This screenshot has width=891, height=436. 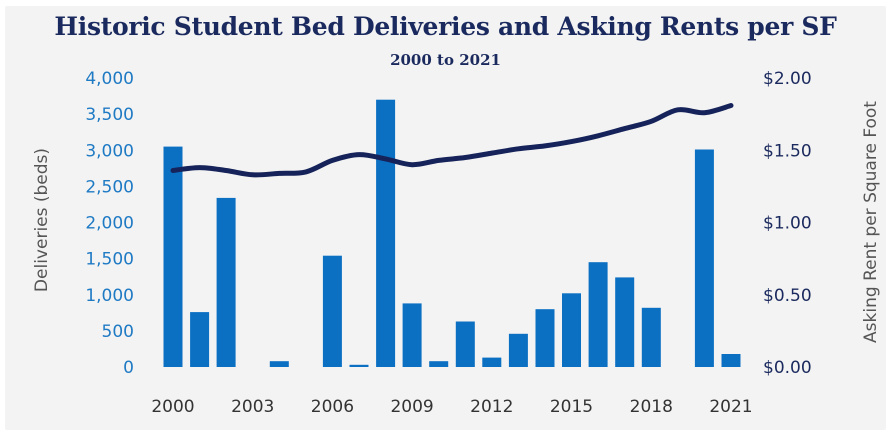 I want to click on bar-2010, so click(x=439, y=364).